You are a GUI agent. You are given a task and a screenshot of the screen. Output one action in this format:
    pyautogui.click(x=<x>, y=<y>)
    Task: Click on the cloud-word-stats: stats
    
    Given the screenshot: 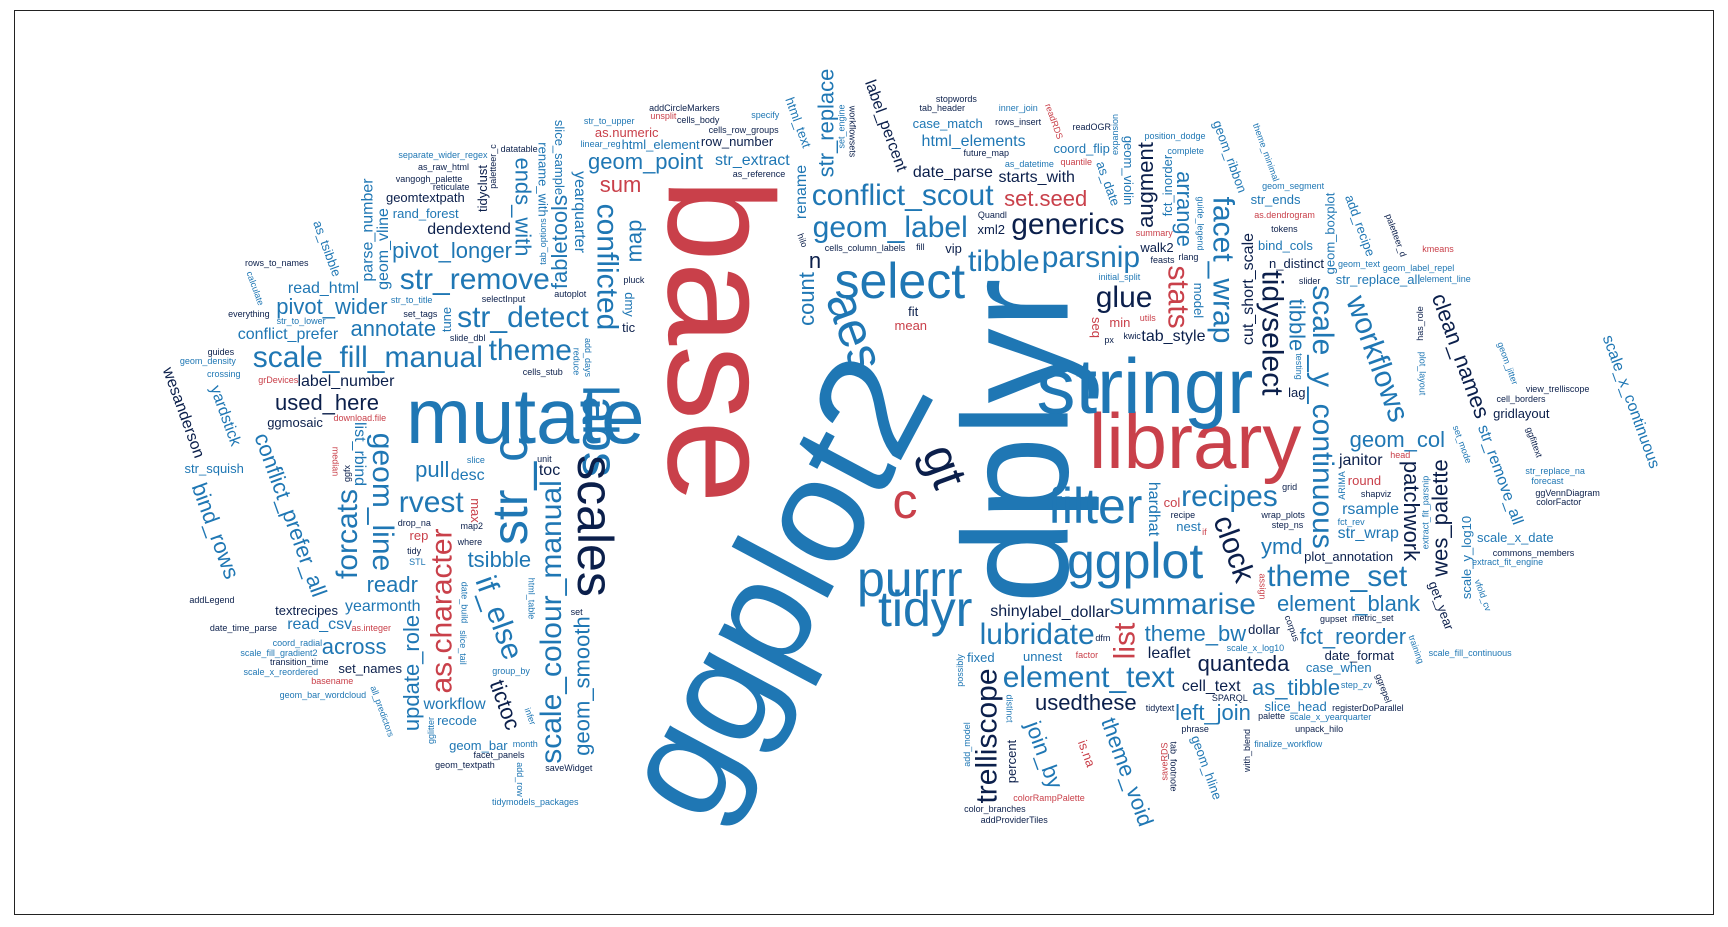 What is the action you would take?
    pyautogui.click(x=1178, y=297)
    